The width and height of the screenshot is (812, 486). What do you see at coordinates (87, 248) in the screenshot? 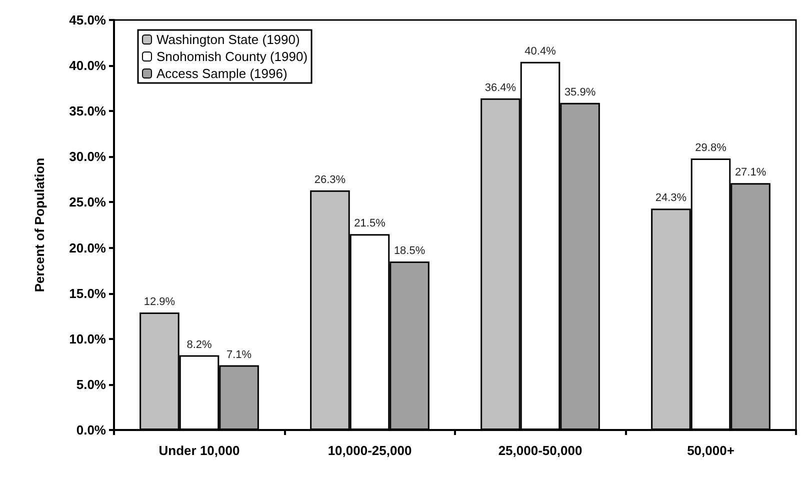
I see `y-tick-label: 20.0%` at bounding box center [87, 248].